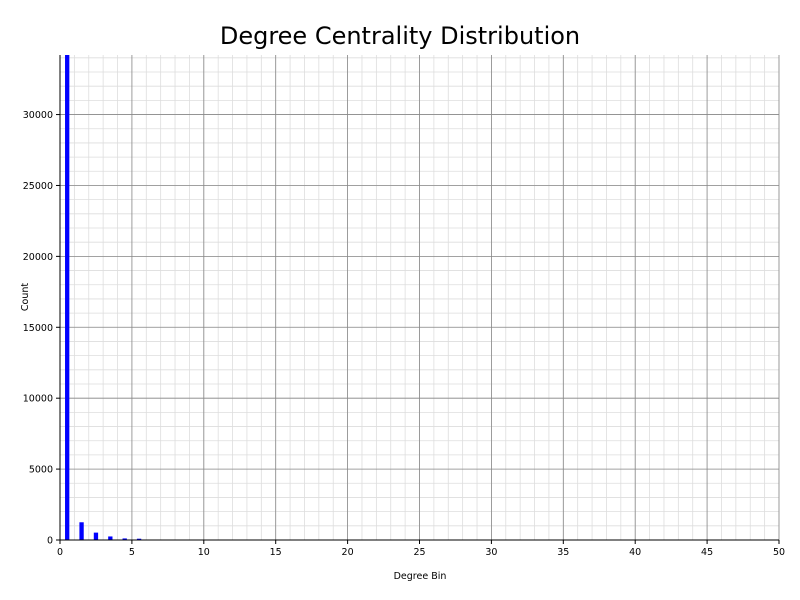 The image size is (800, 600). Describe the element at coordinates (41, 470) in the screenshot. I see `y-tick-label: 5000` at that location.